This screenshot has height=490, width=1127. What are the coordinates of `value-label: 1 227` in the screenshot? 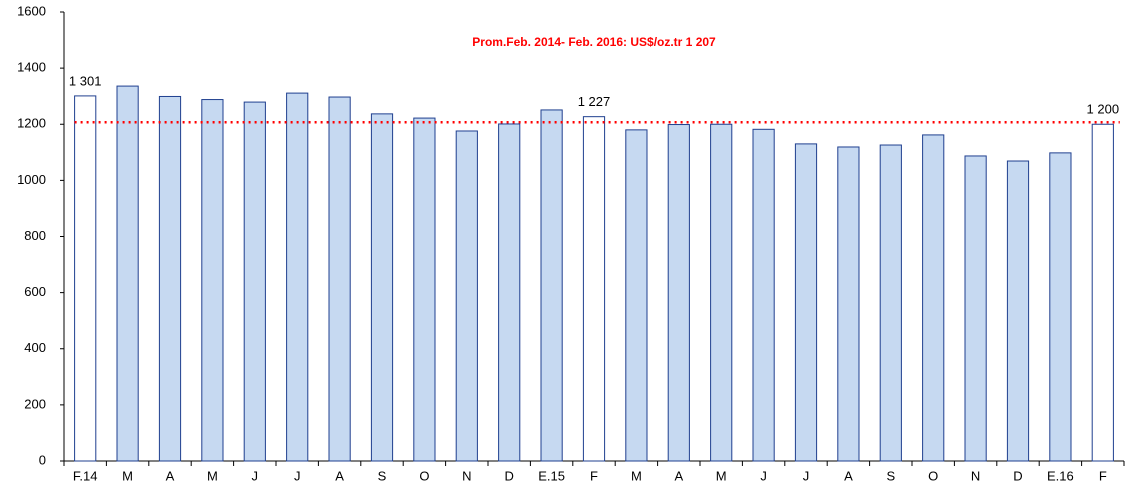 It's located at (594, 101).